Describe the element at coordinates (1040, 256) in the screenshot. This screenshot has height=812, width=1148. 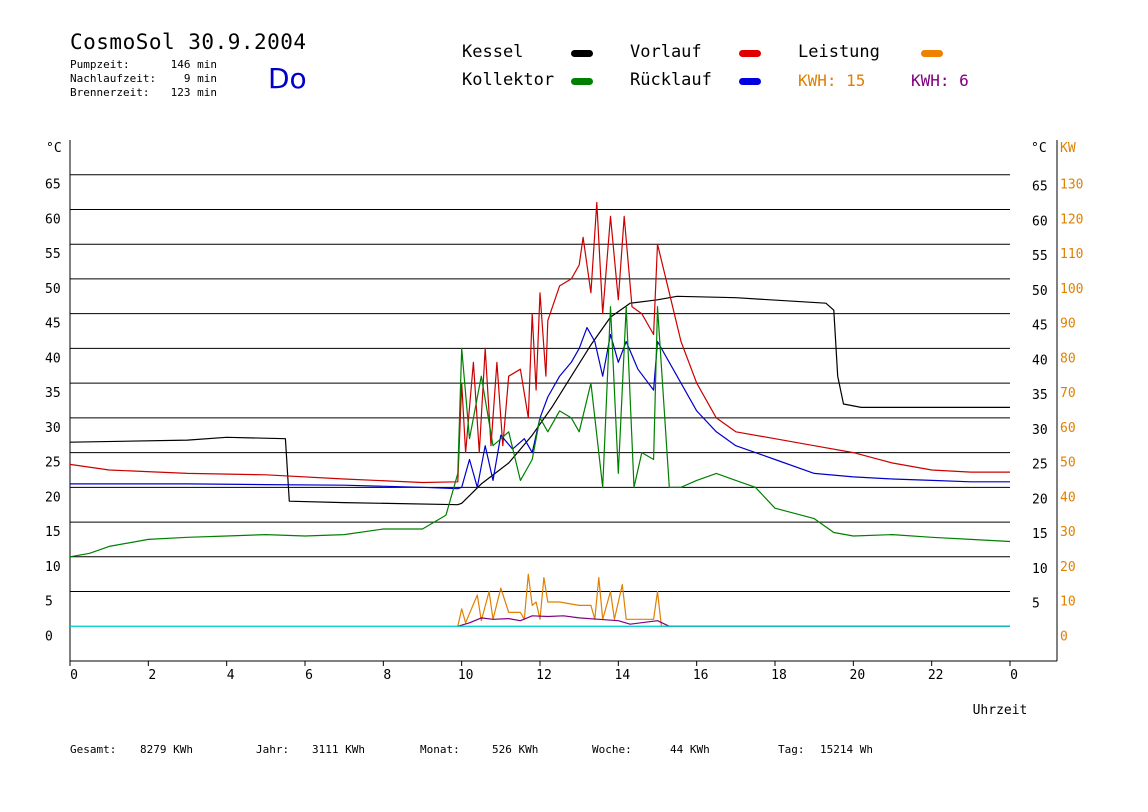
I see `y-right-tick-label: 55` at that location.